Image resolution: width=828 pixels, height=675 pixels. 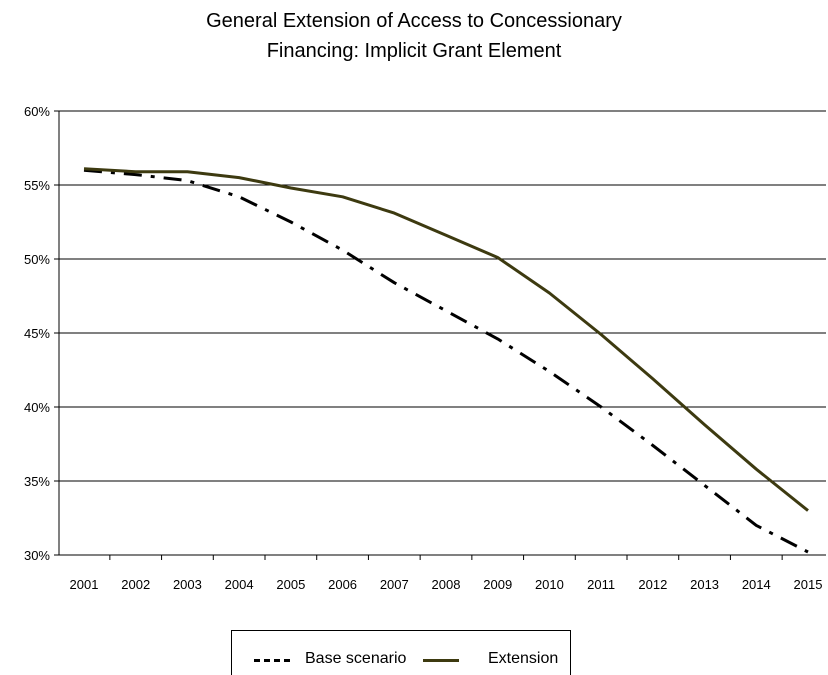 What do you see at coordinates (135, 584) in the screenshot?
I see `x-tick-label-2002: 2002` at bounding box center [135, 584].